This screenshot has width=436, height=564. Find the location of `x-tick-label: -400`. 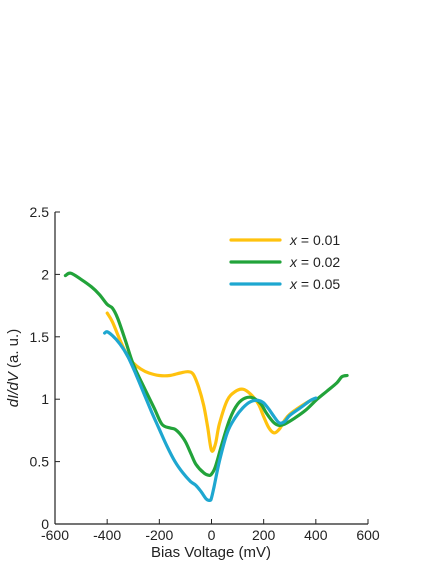

x-tick-label: -400 is located at coordinates (107, 535).